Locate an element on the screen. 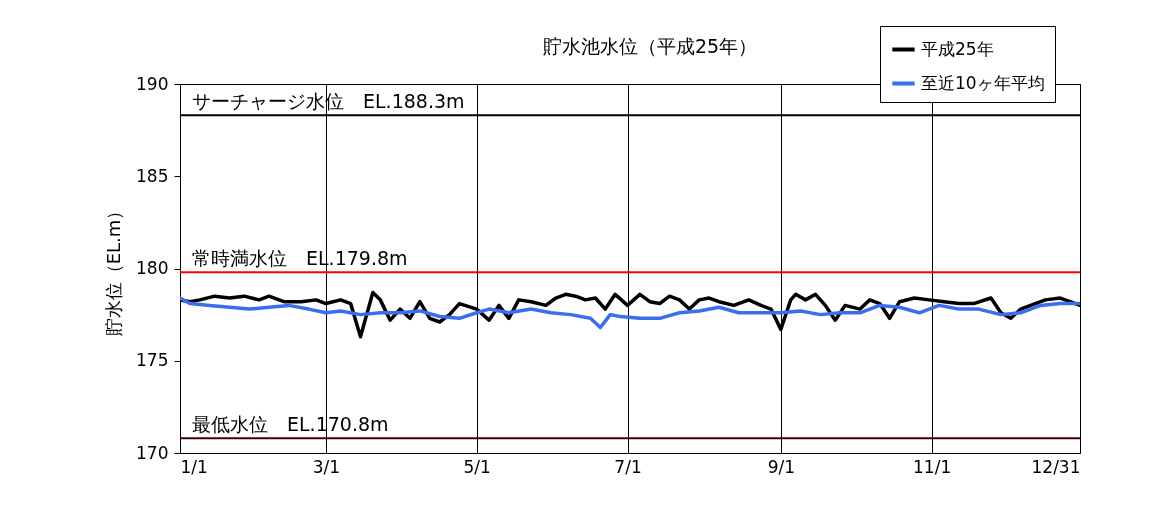 The image size is (1172, 525). x-tick-label: 9/1 is located at coordinates (781, 466).